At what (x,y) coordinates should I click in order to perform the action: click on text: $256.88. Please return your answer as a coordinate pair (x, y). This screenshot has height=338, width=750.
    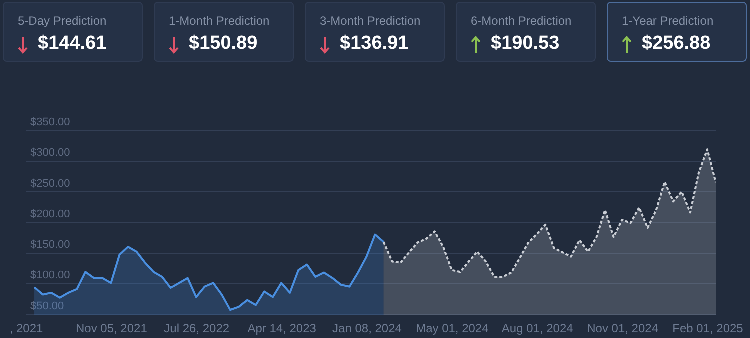
    Looking at the image, I should click on (676, 44).